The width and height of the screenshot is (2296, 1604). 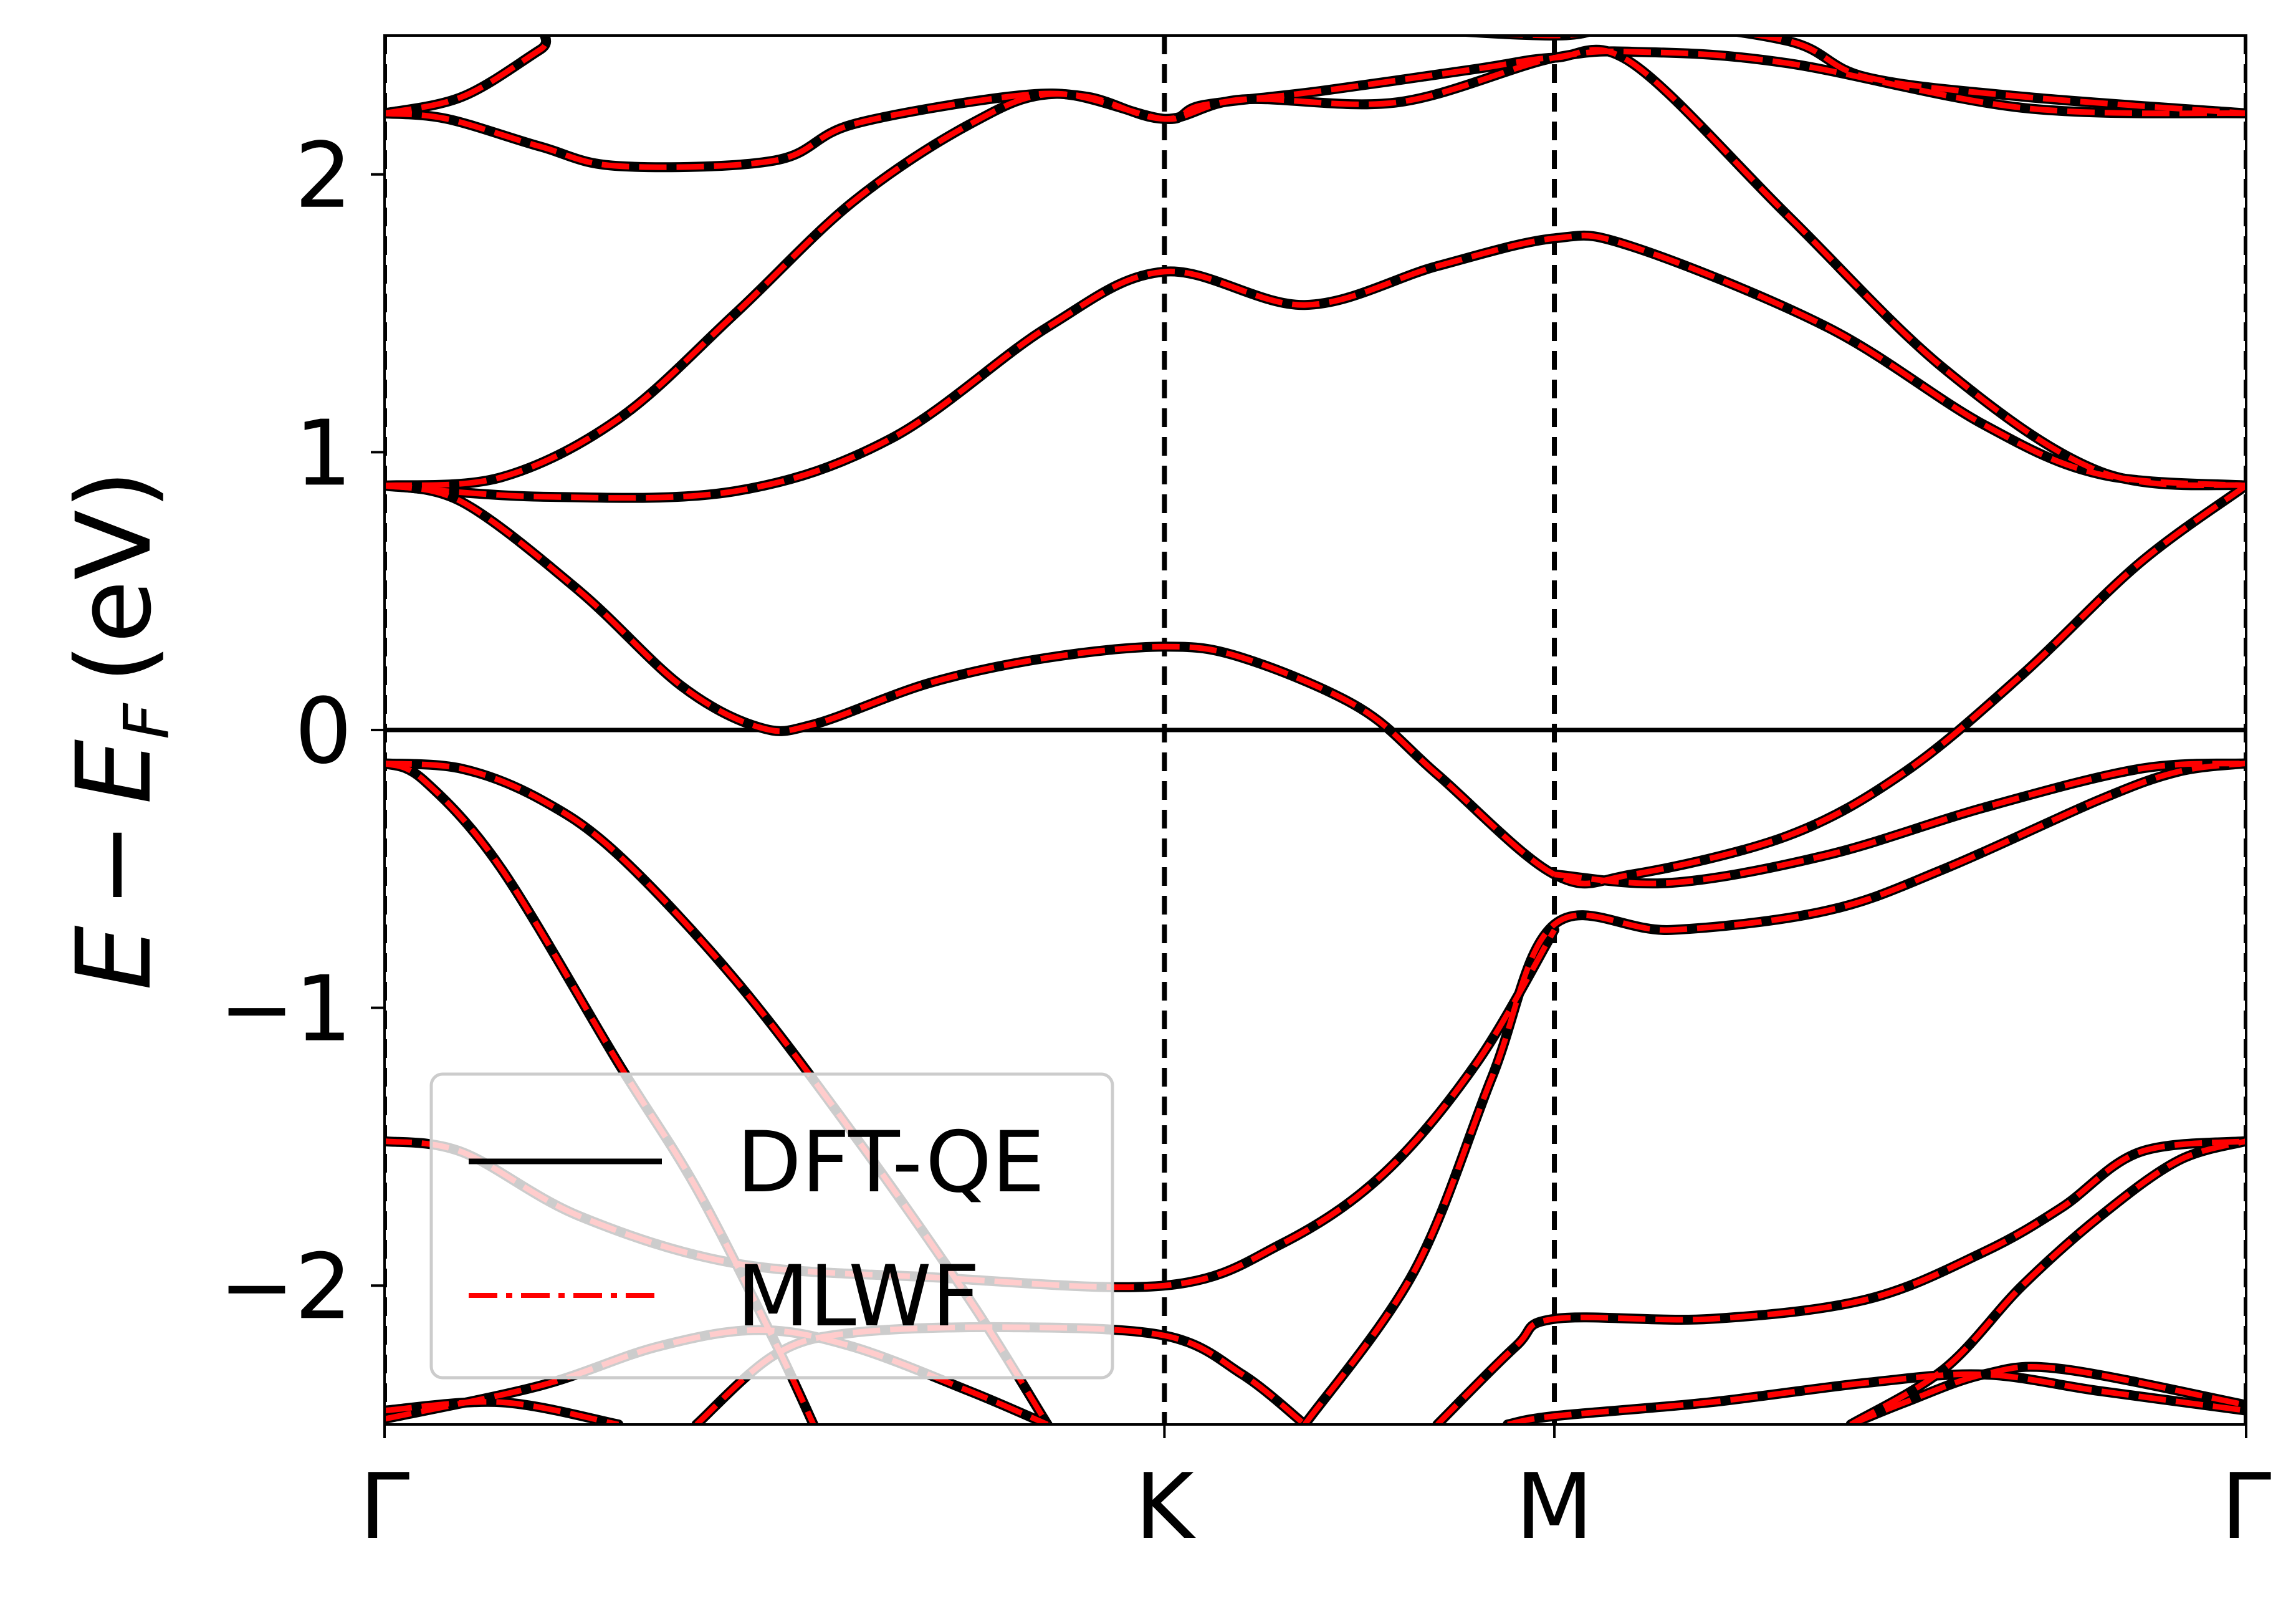 What do you see at coordinates (859, 1296) in the screenshot?
I see `legend-label-1: MLWF` at bounding box center [859, 1296].